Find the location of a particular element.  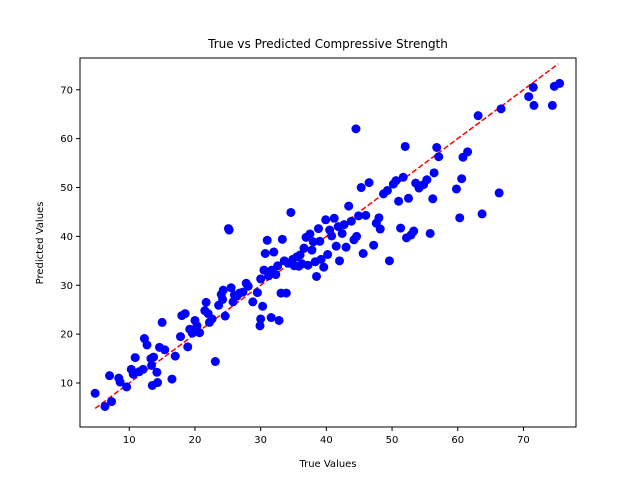

x-axis: 10 20 30 40 50 60 70 is located at coordinates (326, 436).